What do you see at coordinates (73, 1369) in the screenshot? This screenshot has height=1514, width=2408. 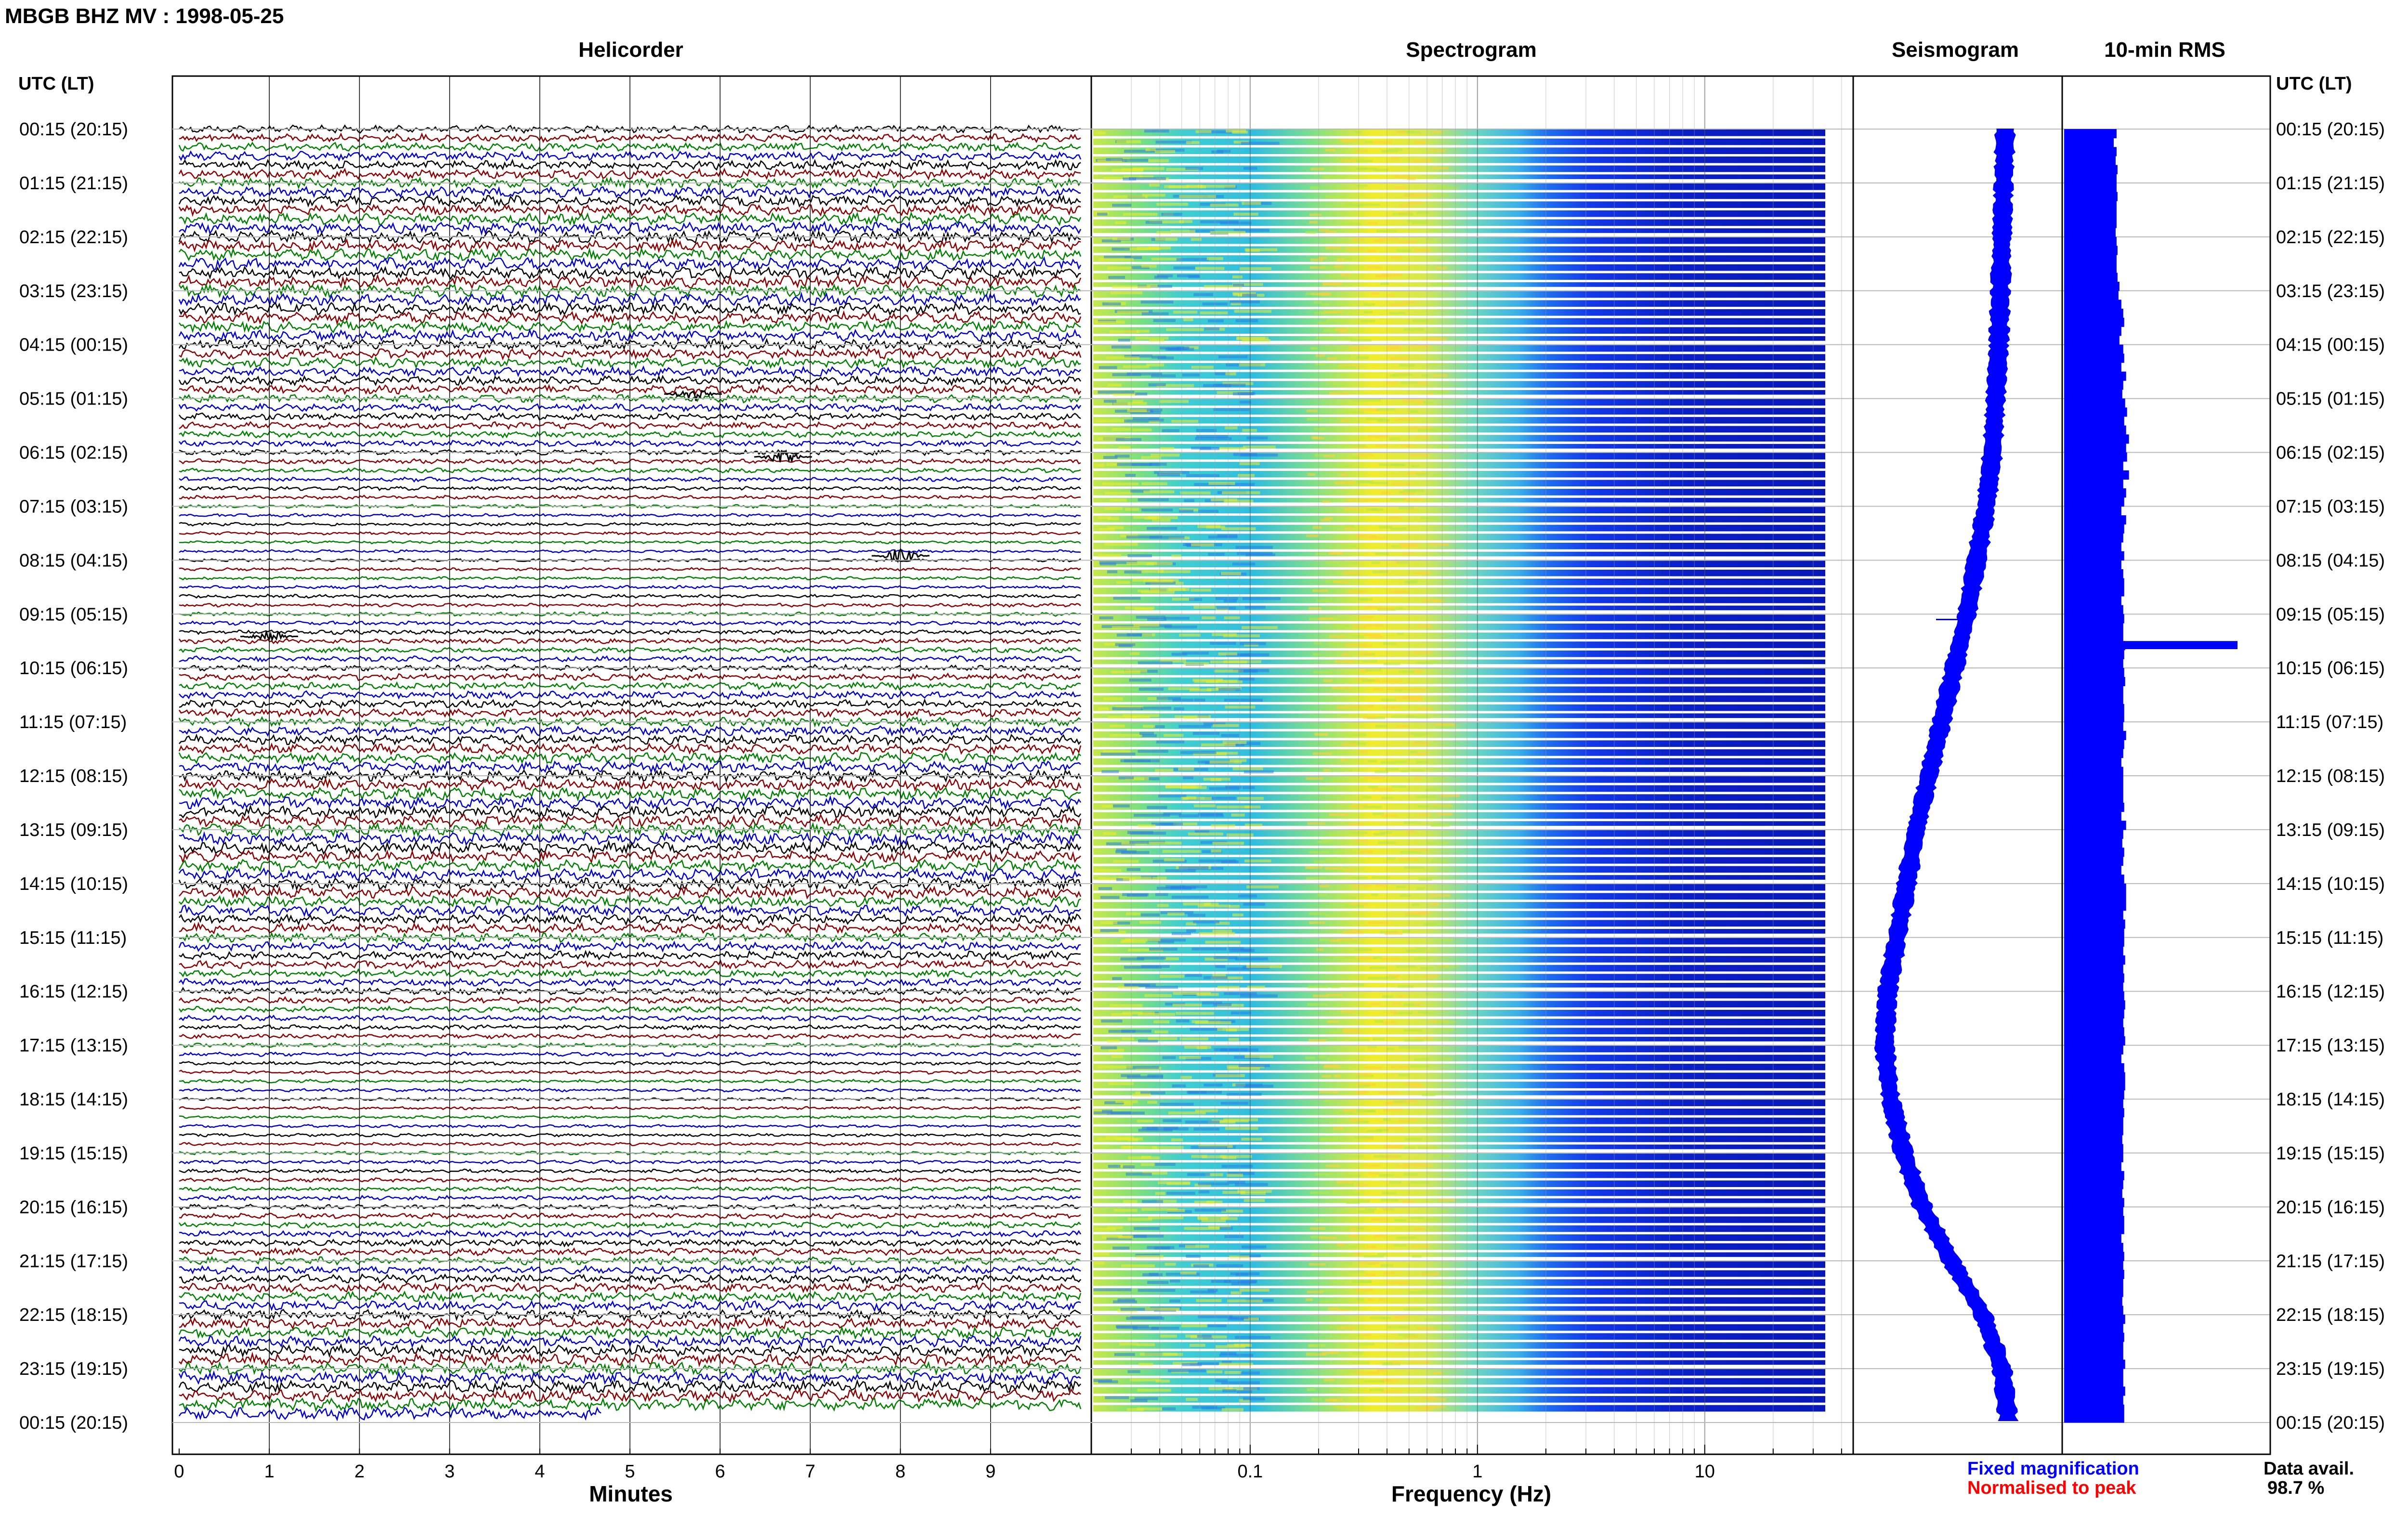 I see `time-label-left: 23:15 (19:15)` at bounding box center [73, 1369].